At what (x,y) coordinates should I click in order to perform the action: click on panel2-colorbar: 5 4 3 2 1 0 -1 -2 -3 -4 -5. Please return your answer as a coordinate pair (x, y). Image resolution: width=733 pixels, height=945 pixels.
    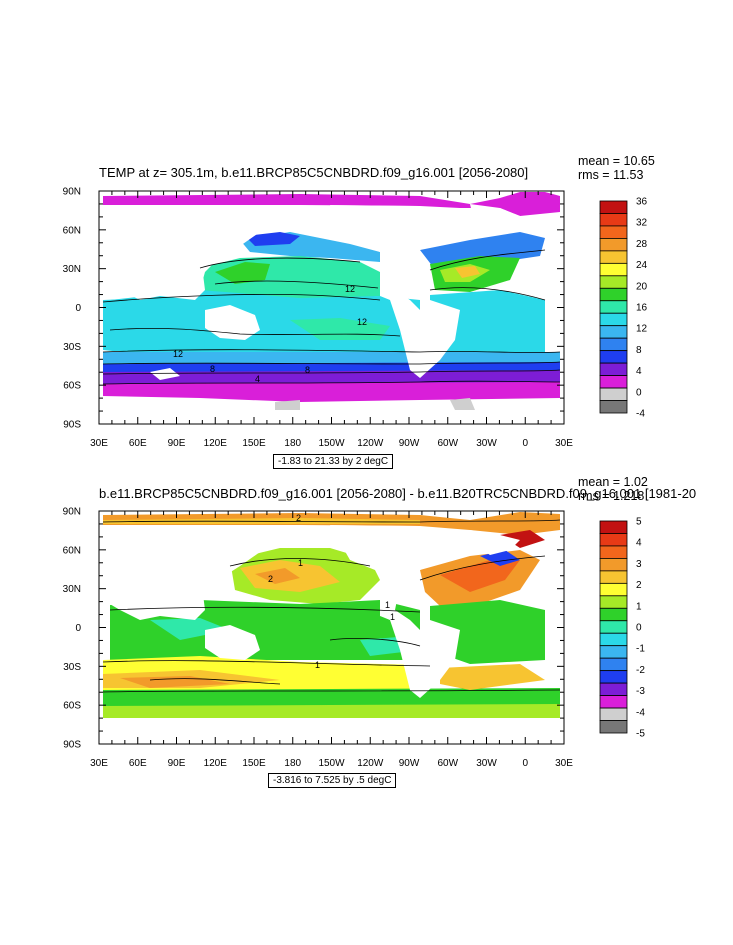
    Looking at the image, I should click on (622, 628).